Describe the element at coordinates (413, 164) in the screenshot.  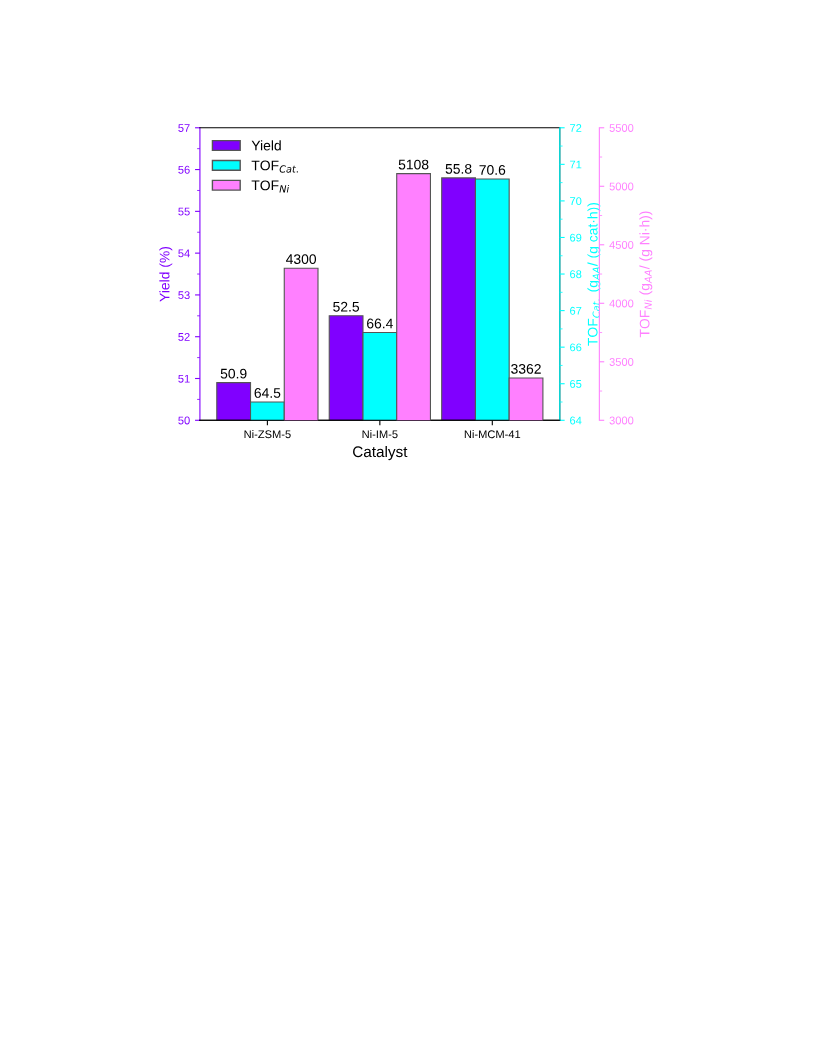
I see `data-label: 5108` at that location.